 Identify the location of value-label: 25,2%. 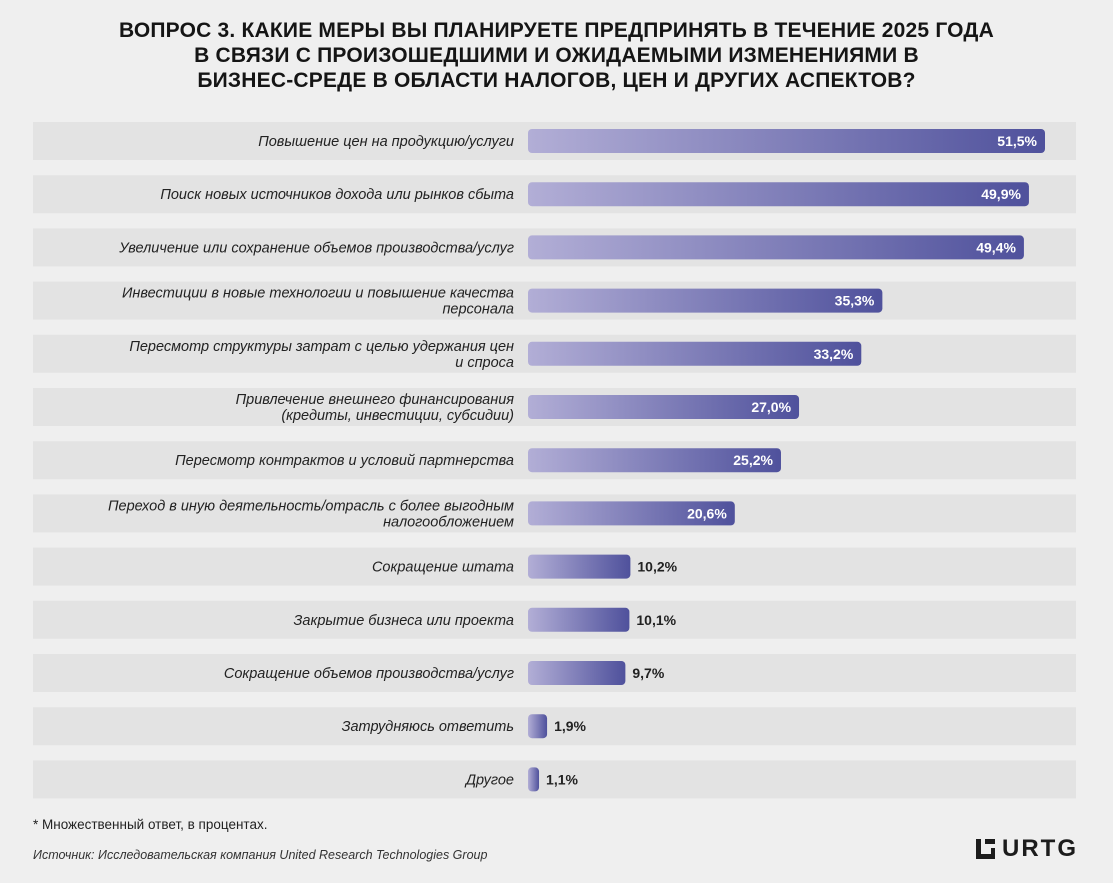
(753, 460).